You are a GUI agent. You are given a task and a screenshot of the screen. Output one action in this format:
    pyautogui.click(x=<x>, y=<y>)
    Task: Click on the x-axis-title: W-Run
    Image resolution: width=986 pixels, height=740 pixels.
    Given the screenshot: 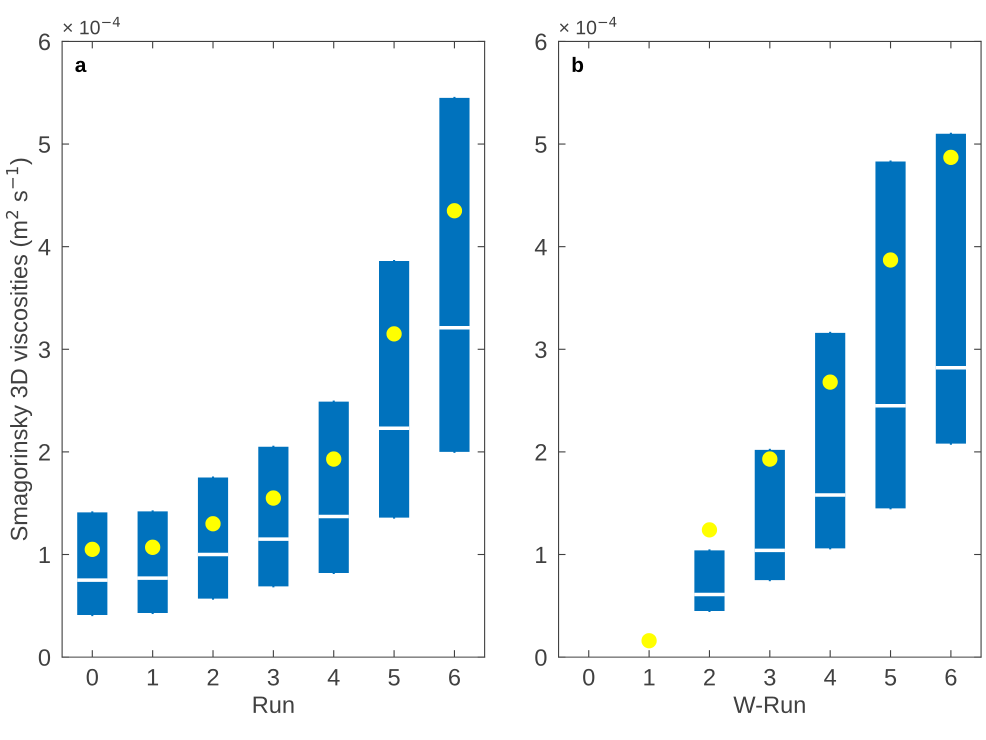 What is the action you would take?
    pyautogui.click(x=769, y=705)
    